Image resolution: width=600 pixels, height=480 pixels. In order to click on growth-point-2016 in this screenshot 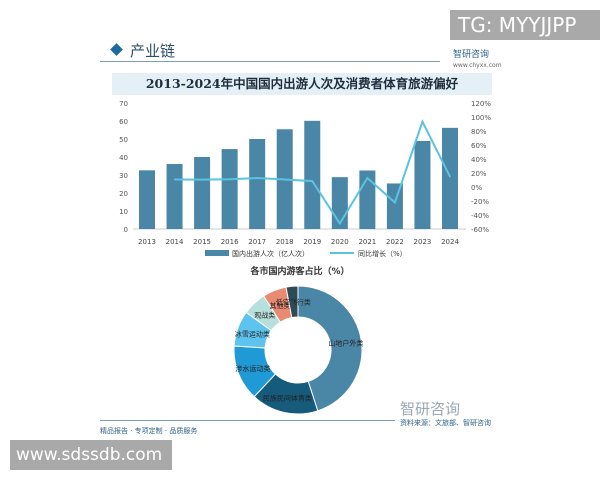, I will do `click(229, 179)`.